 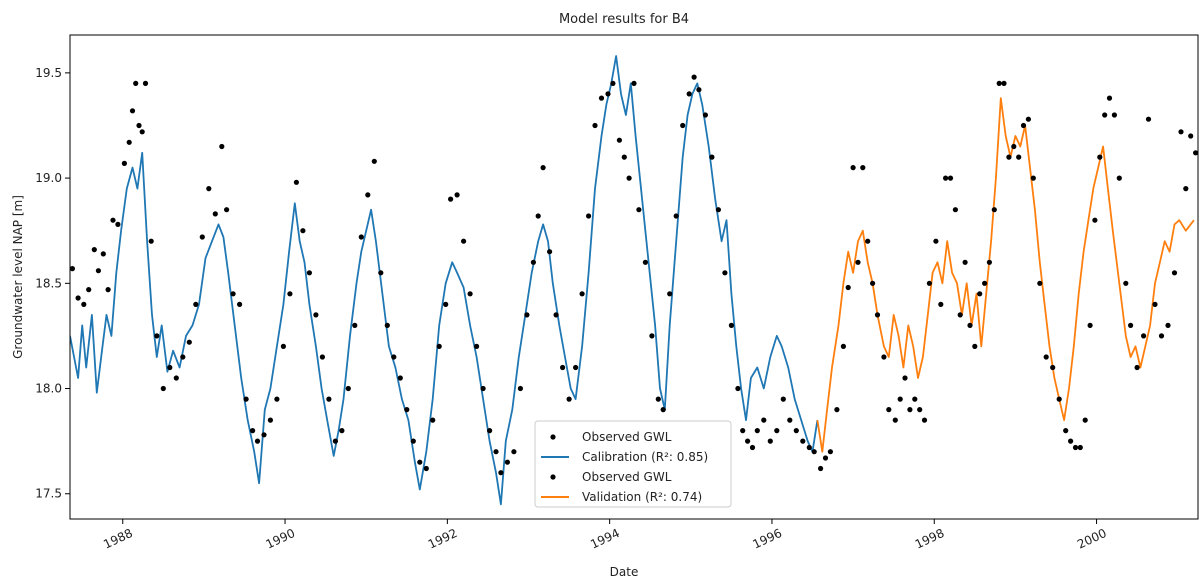 I want to click on chart-title: Model results for B4, so click(x=624, y=19).